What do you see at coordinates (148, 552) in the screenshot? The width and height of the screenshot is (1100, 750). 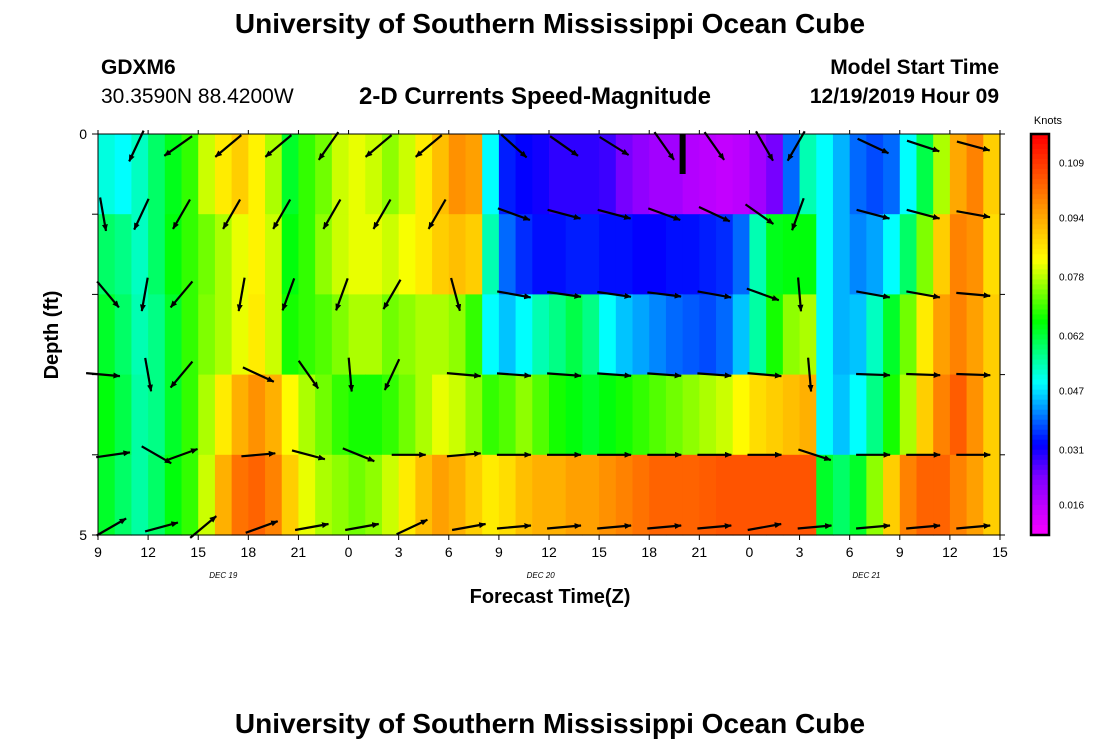 I see `x-tick-label: 12` at bounding box center [148, 552].